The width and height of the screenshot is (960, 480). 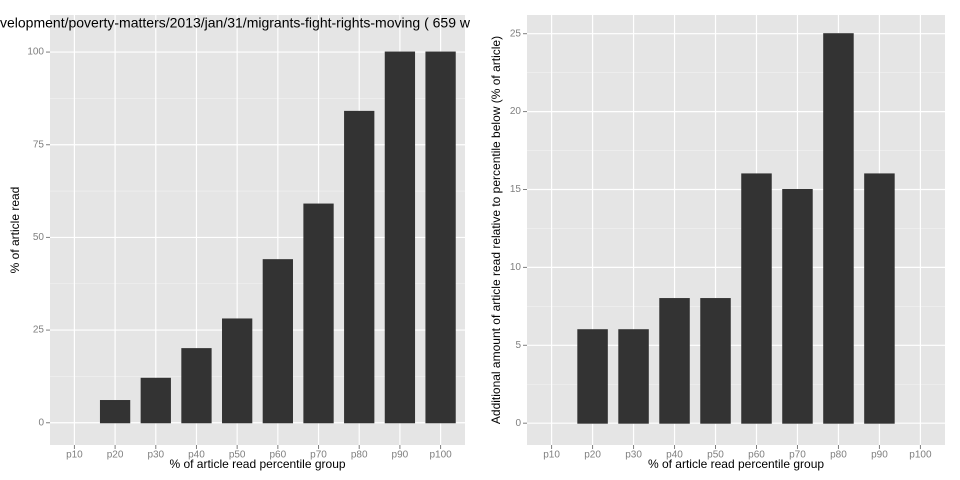 What do you see at coordinates (39, 237) in the screenshot?
I see `y-tick-label: 50` at bounding box center [39, 237].